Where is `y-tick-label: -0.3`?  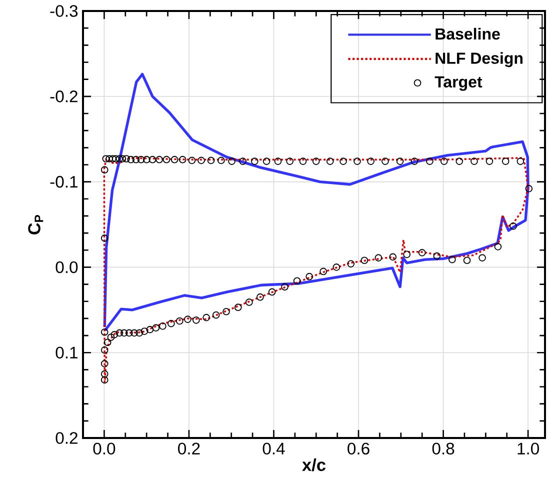 y-tick-label: -0.3 is located at coordinates (64, 11).